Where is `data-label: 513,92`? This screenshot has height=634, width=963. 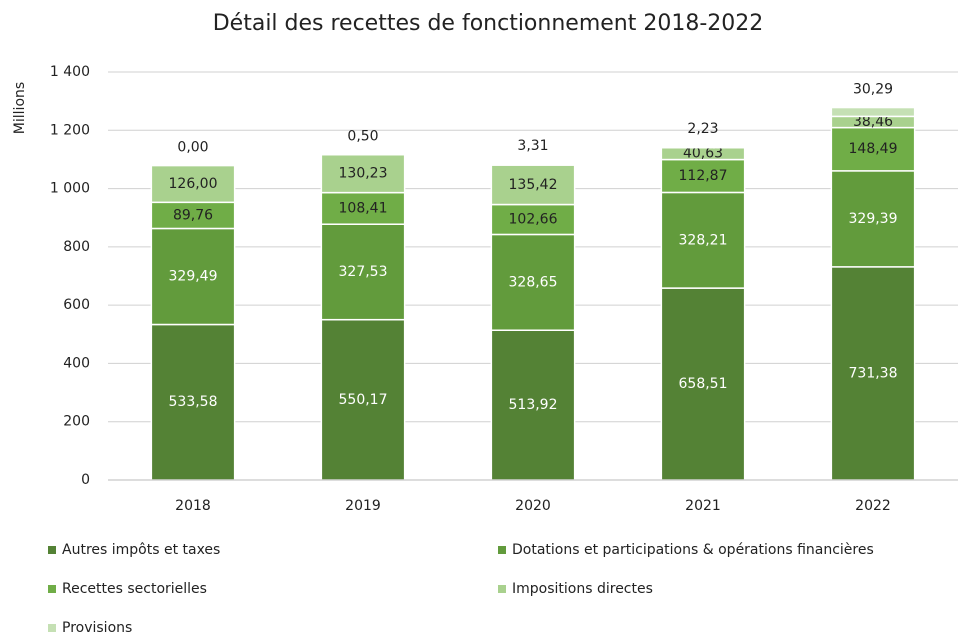 data-label: 513,92 is located at coordinates (533, 405).